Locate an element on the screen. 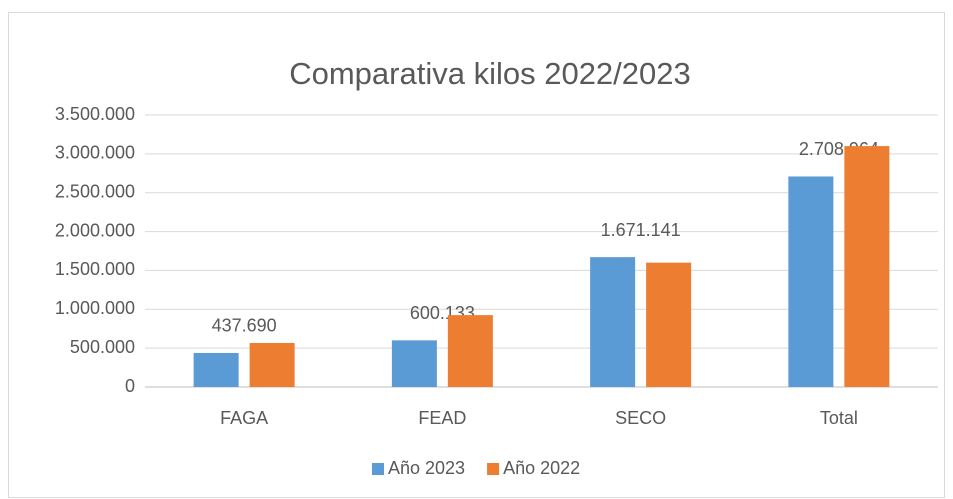 The width and height of the screenshot is (953, 499). legend-label: Año 2022 is located at coordinates (541, 468).